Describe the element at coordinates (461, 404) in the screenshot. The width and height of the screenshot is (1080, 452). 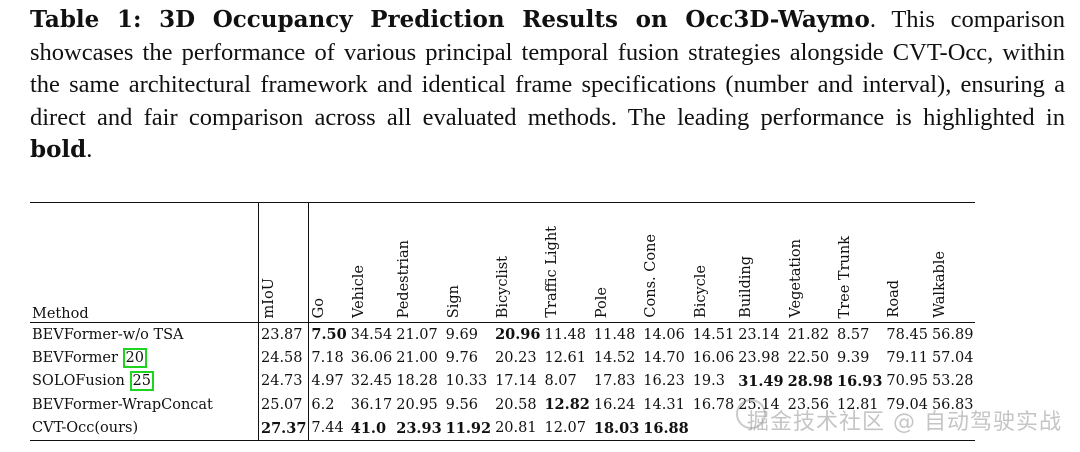
I see `value-cell: 9.56` at that location.